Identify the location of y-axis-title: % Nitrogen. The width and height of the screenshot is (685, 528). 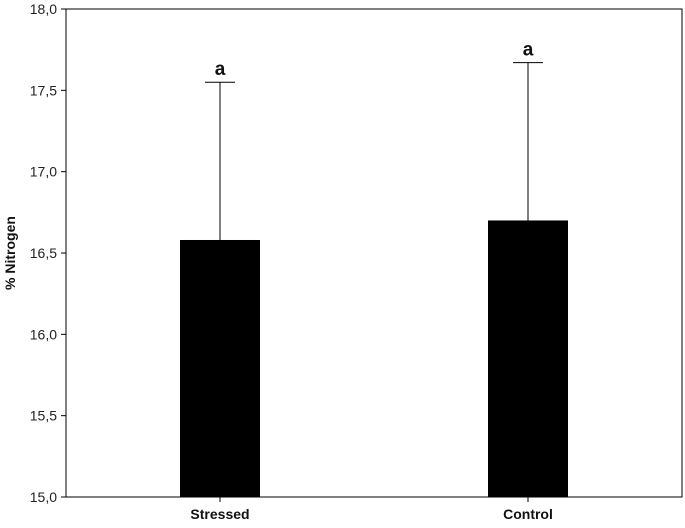
(10, 253).